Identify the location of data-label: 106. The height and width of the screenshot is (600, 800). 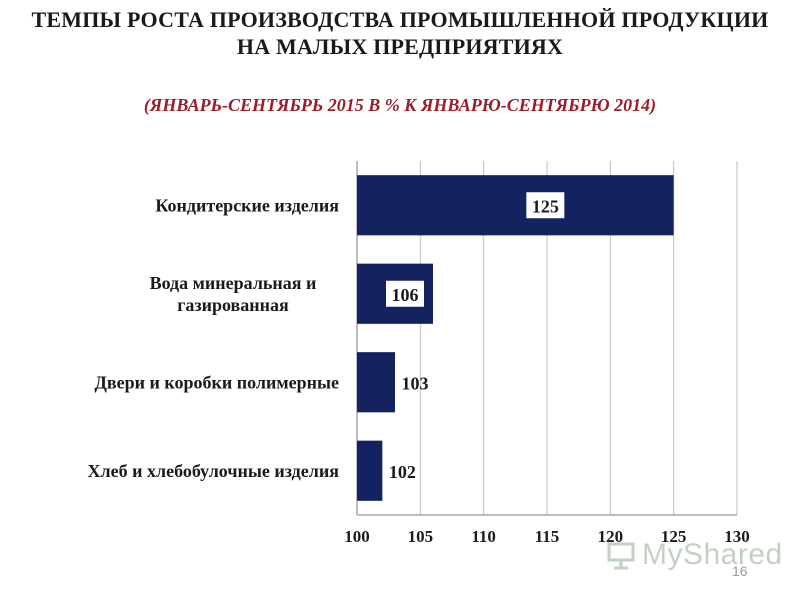
(405, 295).